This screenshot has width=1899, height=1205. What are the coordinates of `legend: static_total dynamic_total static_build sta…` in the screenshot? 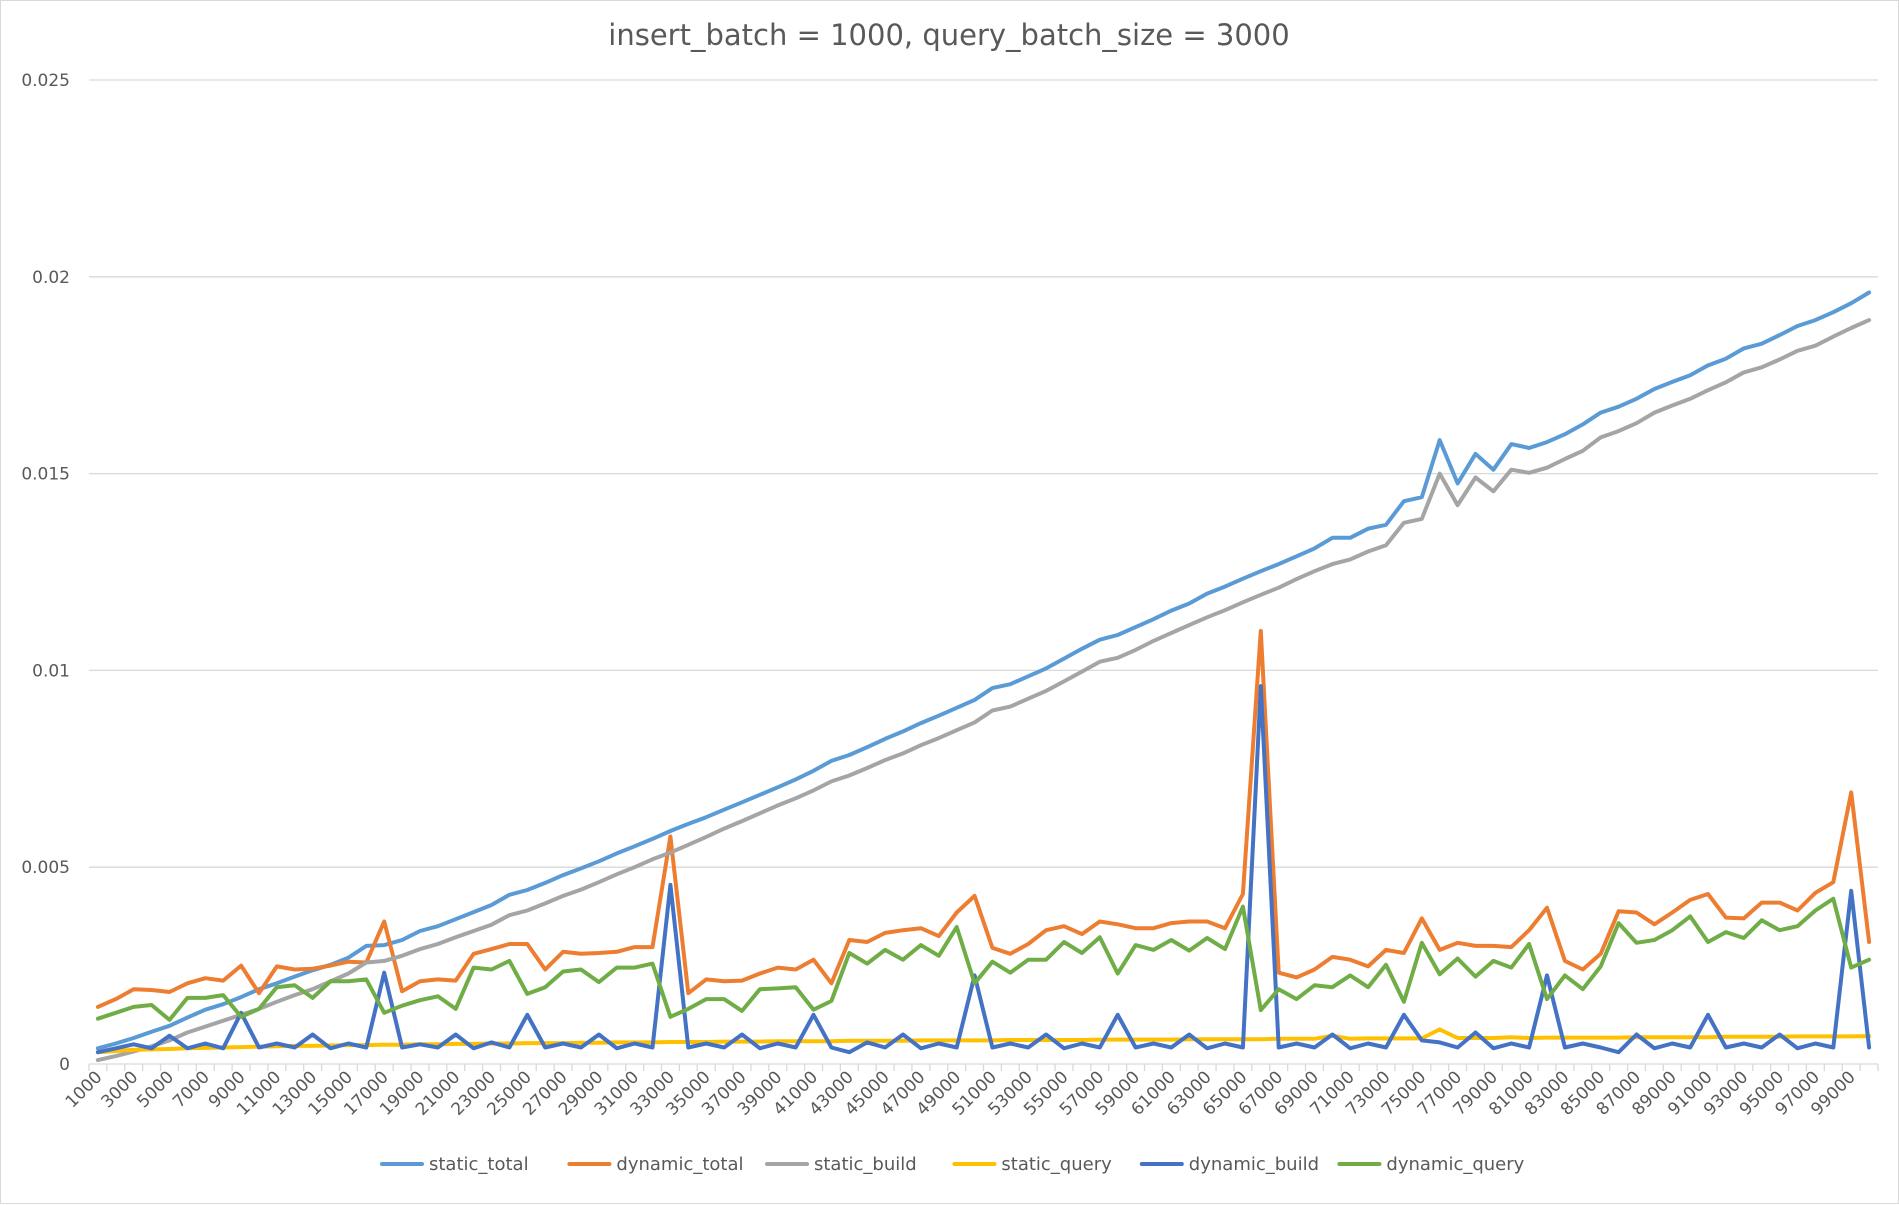 It's located at (952, 1164).